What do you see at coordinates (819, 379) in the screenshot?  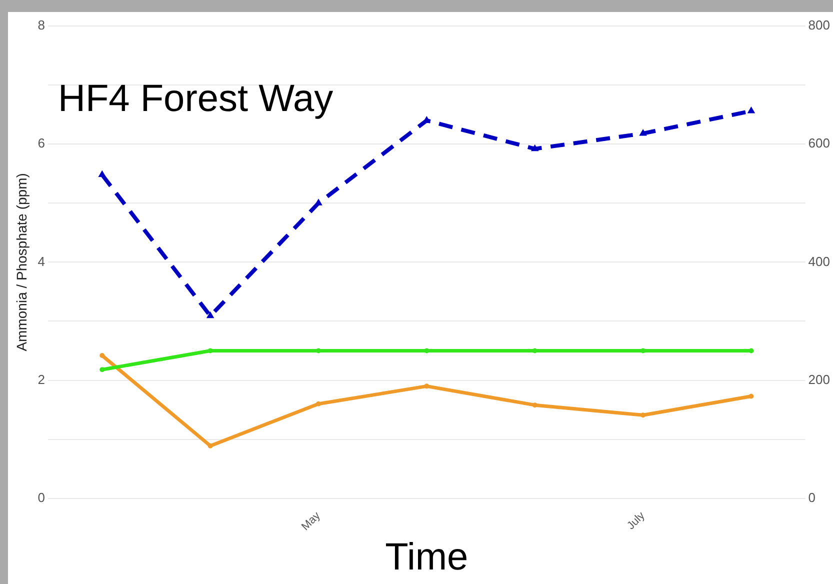 I see `y2-tick-label: 200` at bounding box center [819, 379].